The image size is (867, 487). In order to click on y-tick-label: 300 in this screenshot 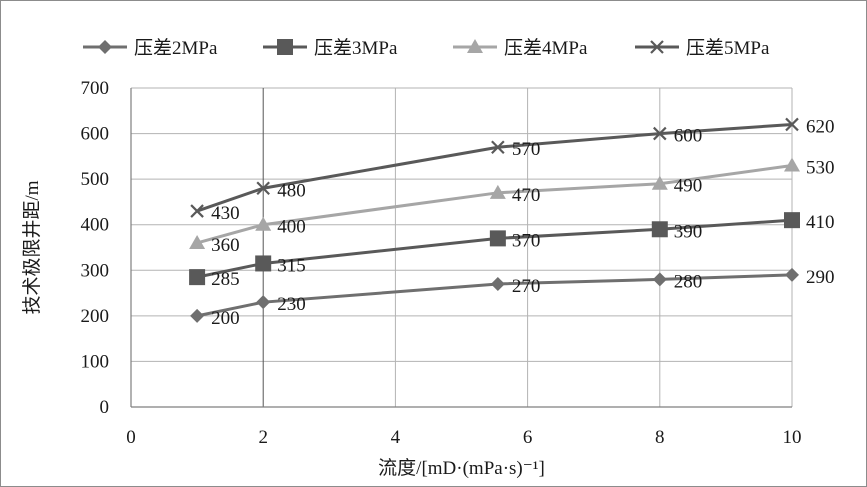, I will do `click(95, 270)`.